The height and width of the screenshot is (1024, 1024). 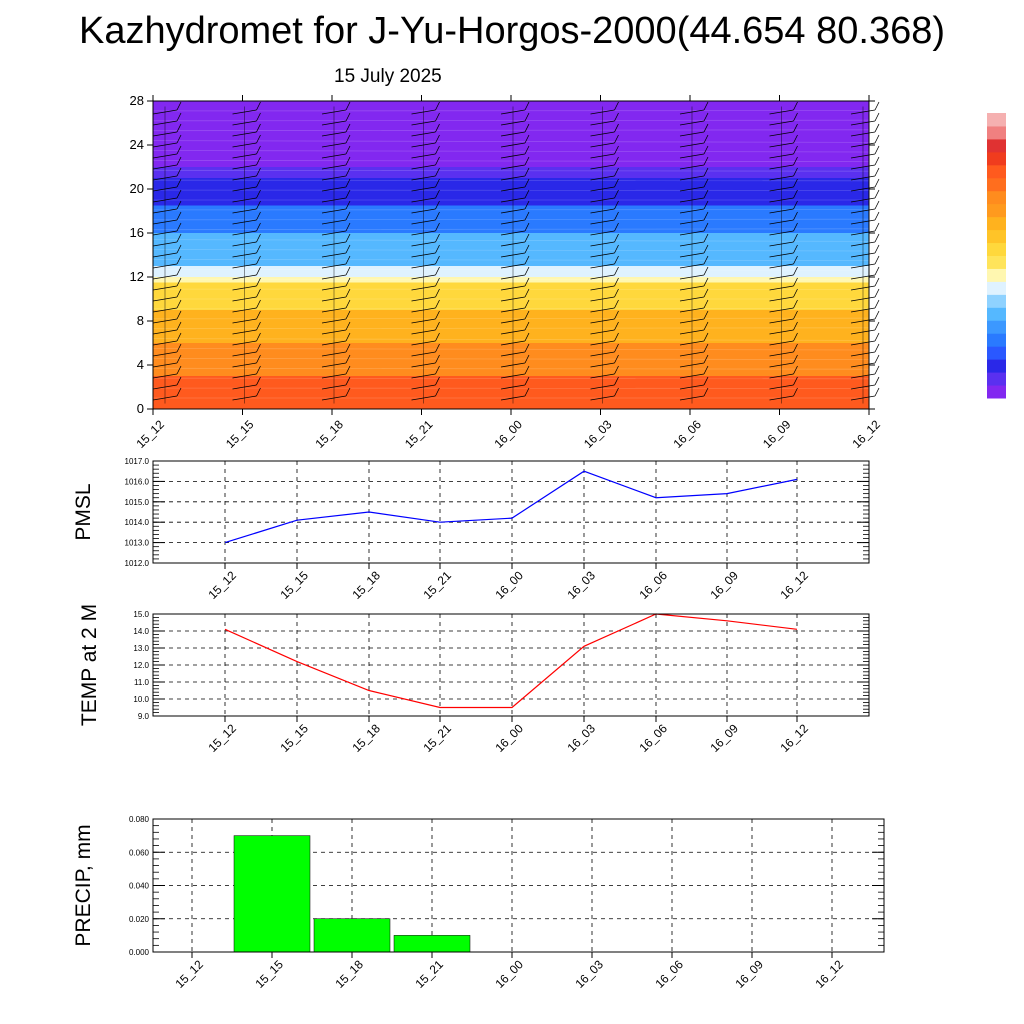 I want to click on chart-subtitle: 15 July 2025, so click(x=388, y=76).